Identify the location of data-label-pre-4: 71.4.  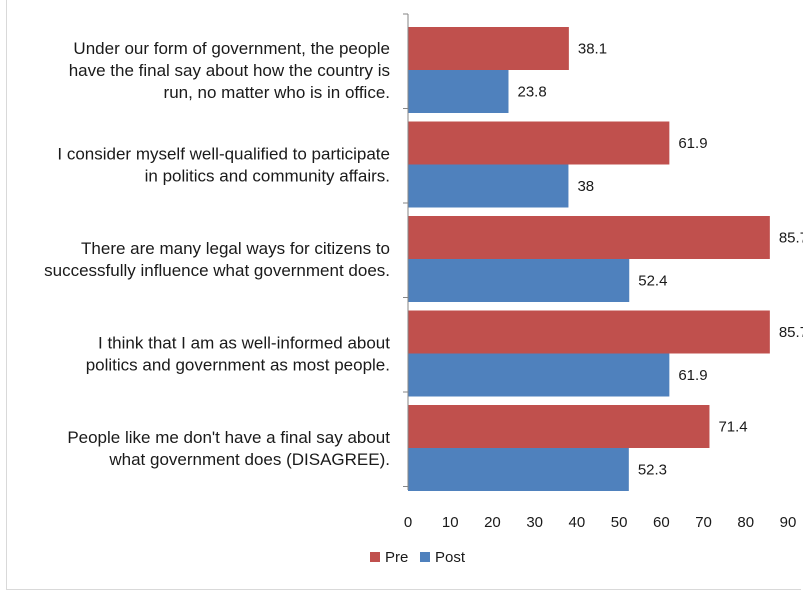
(732, 427).